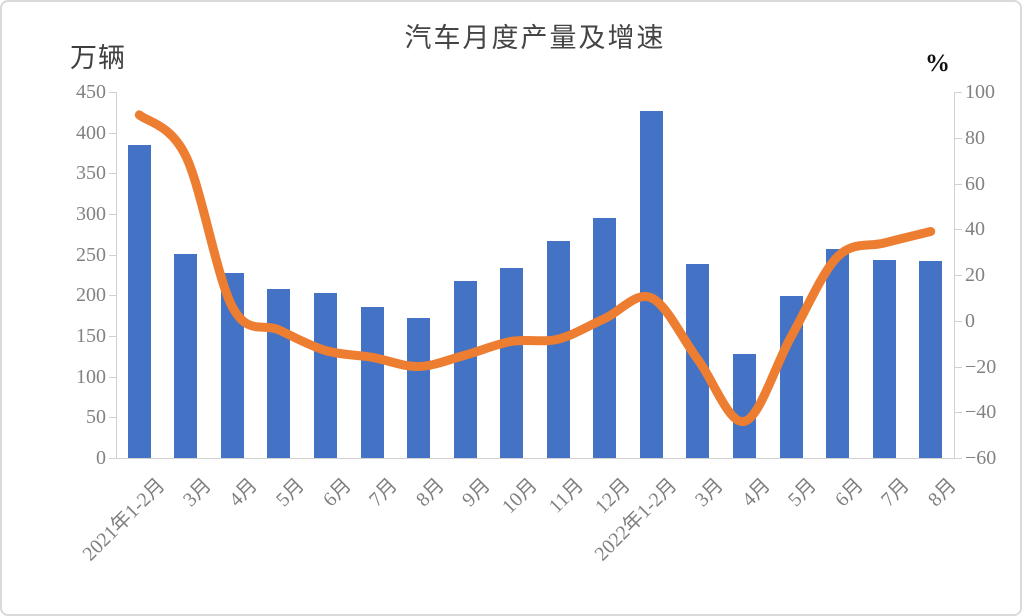 The width and height of the screenshot is (1022, 616). What do you see at coordinates (535, 458) in the screenshot?
I see `x-axis-line` at bounding box center [535, 458].